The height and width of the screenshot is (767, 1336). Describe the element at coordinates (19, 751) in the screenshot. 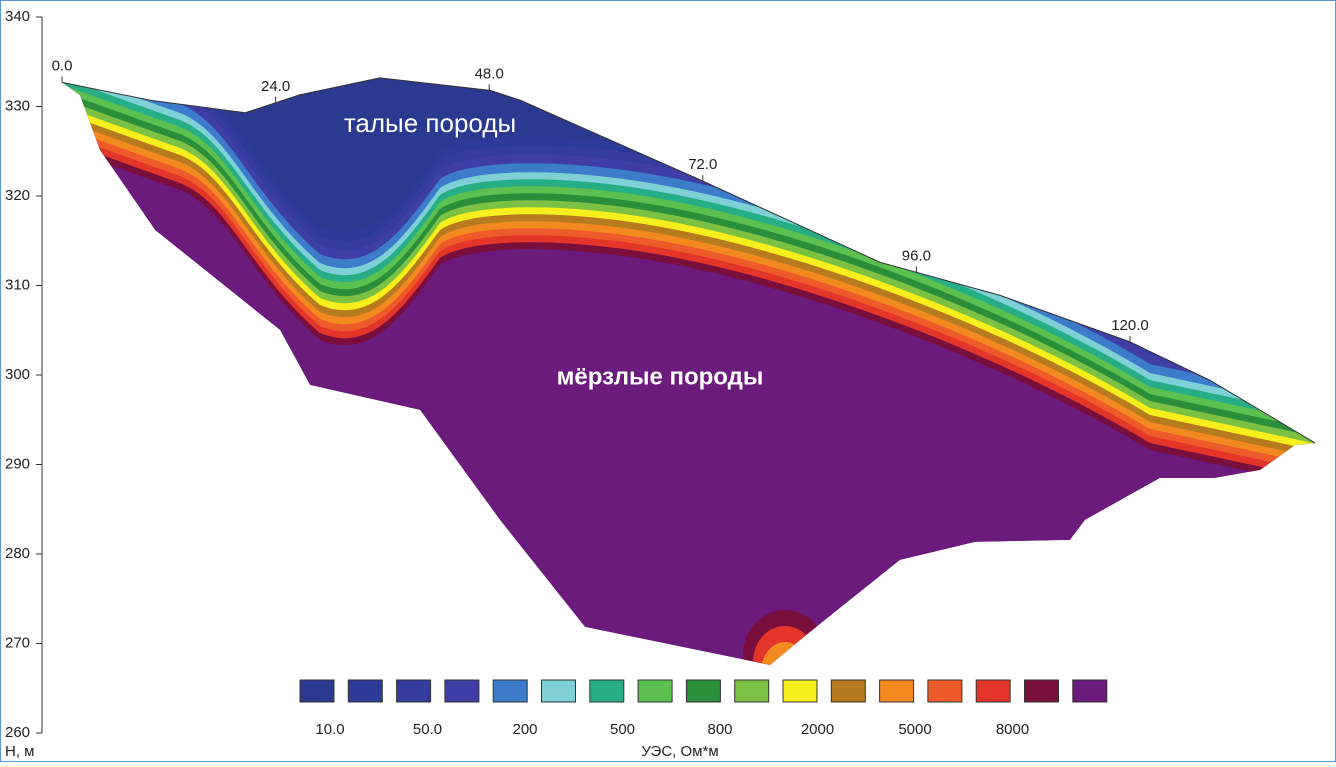

I see `y-axis-label: Н, м` at that location.